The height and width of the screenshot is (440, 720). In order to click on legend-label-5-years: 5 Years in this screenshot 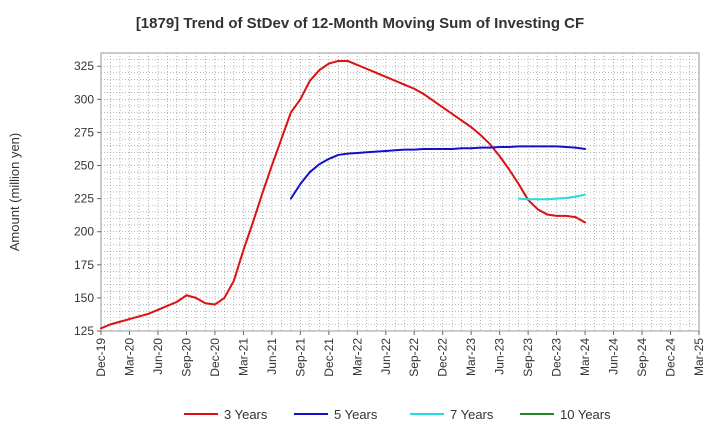, I will do `click(356, 414)`.